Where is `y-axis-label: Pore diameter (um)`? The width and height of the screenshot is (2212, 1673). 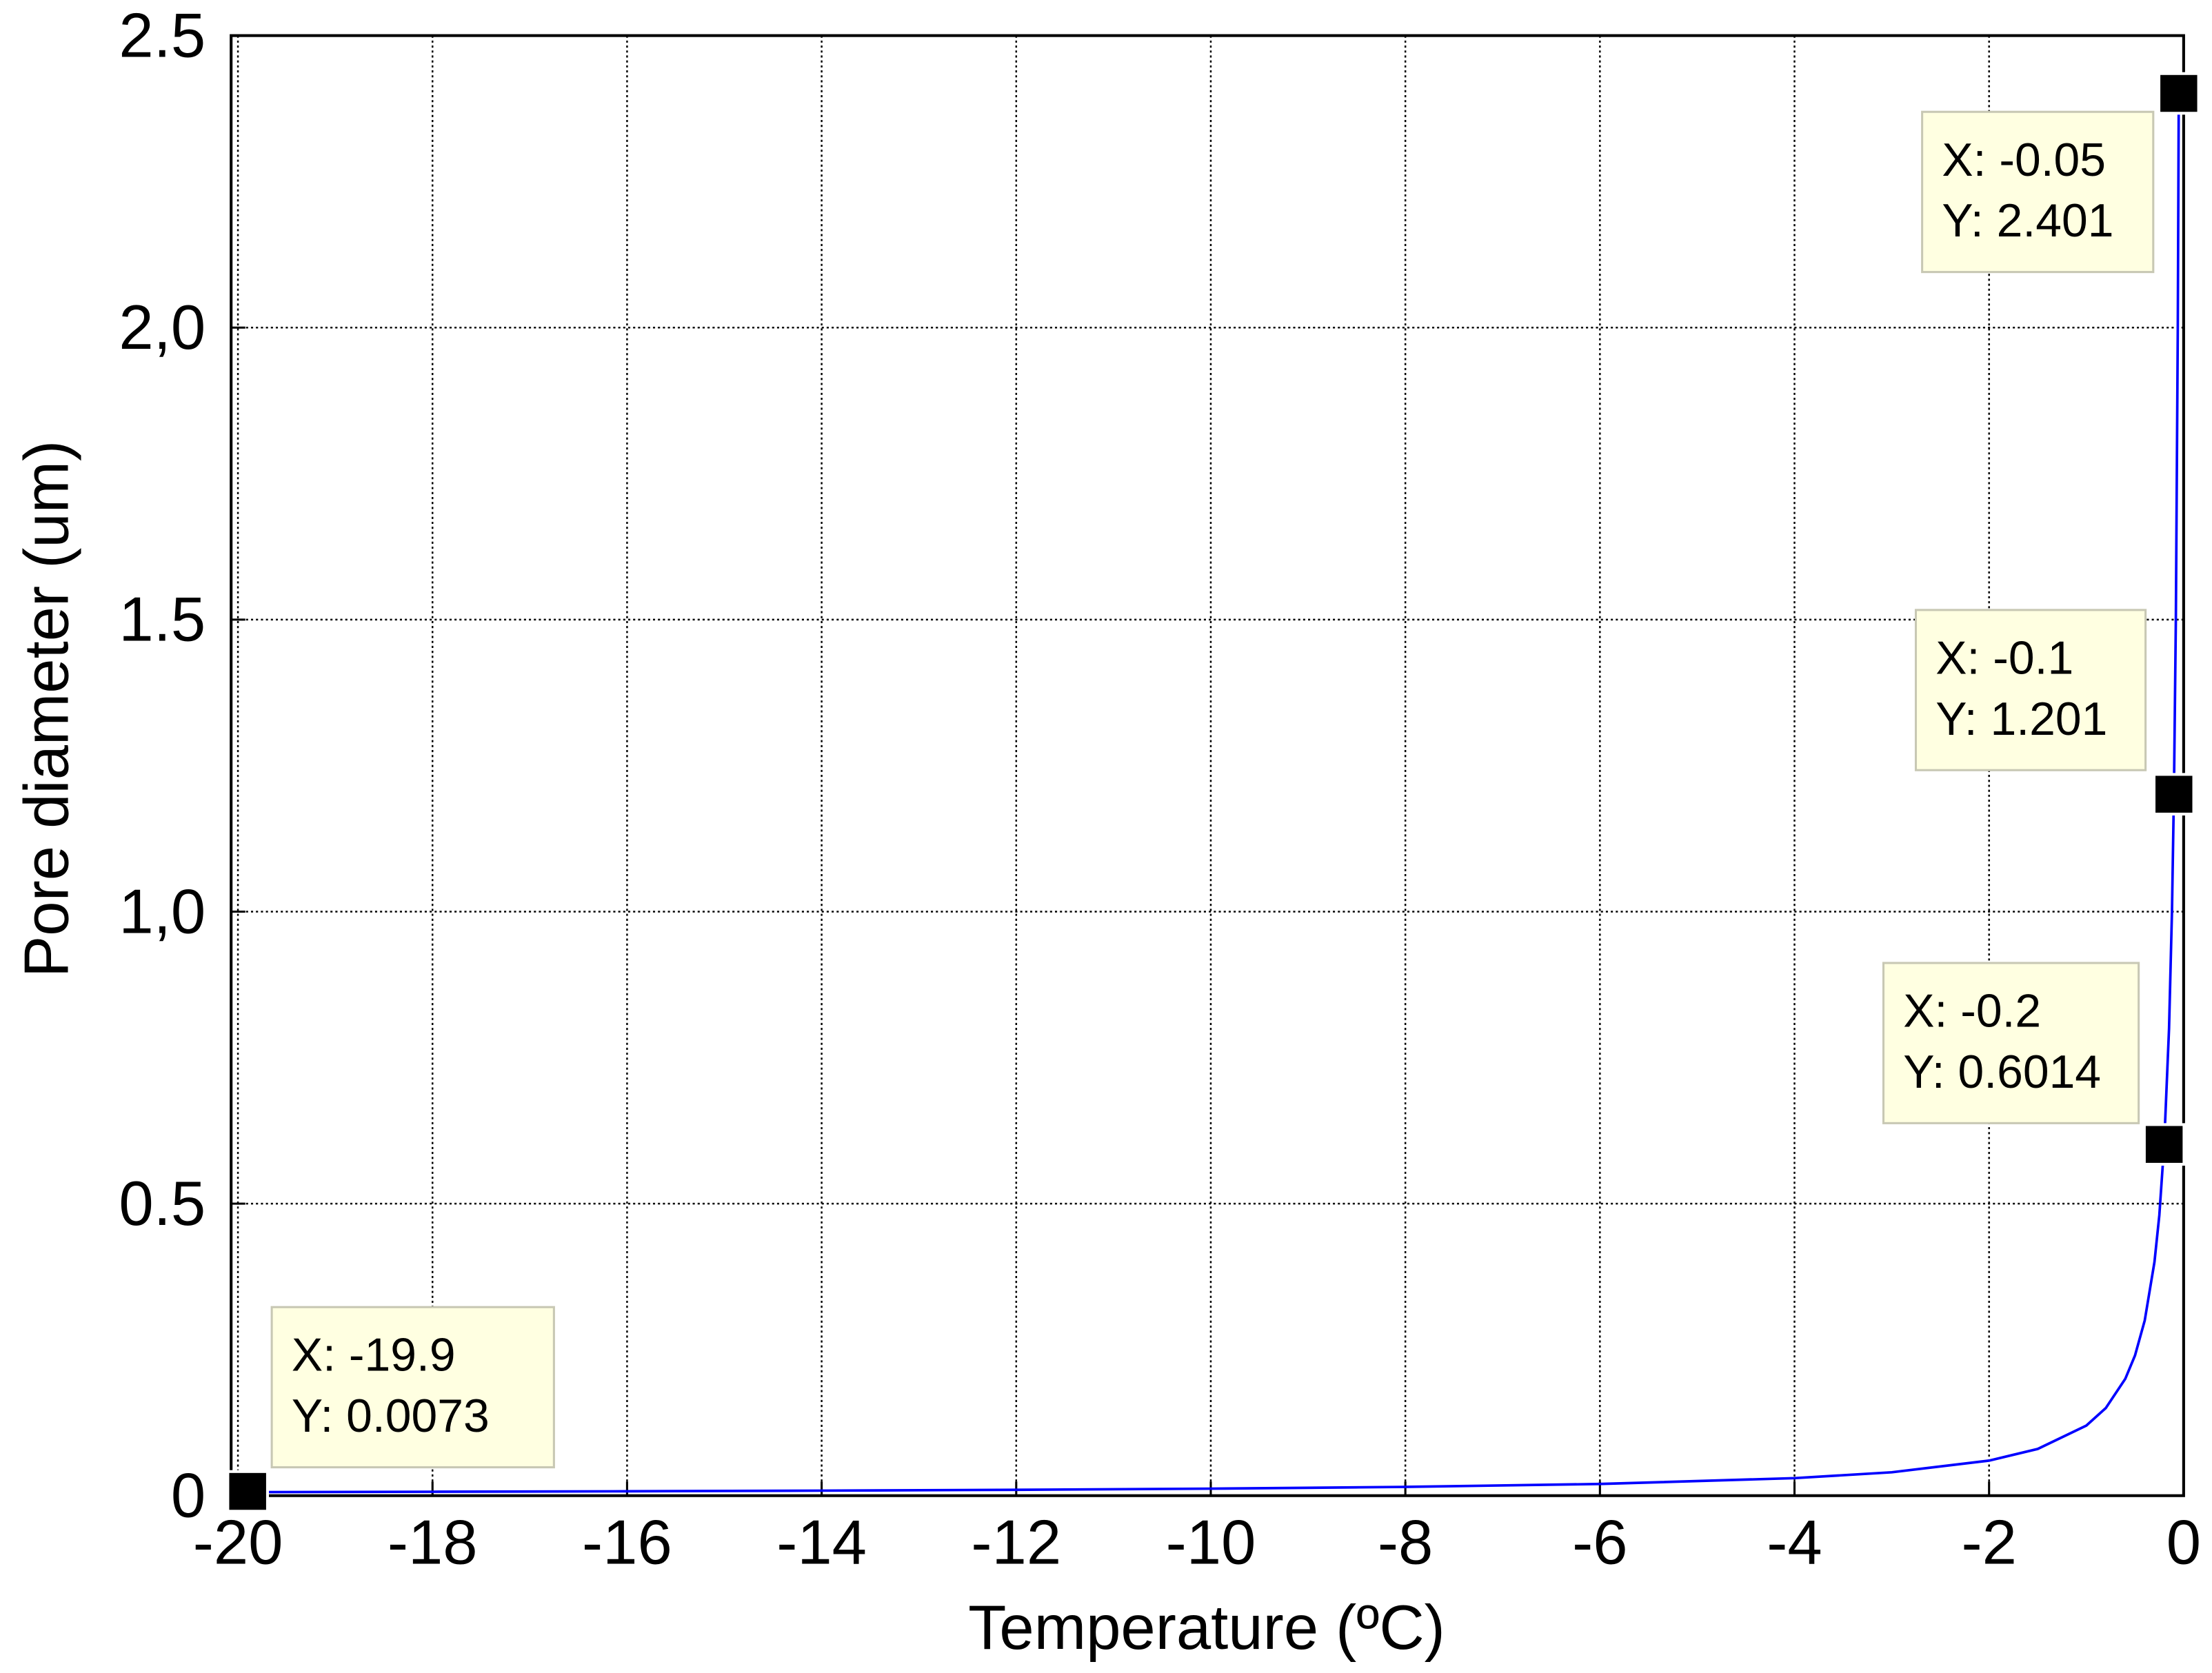
y-axis-label: Pore diameter (um) is located at coordinates (47, 708).